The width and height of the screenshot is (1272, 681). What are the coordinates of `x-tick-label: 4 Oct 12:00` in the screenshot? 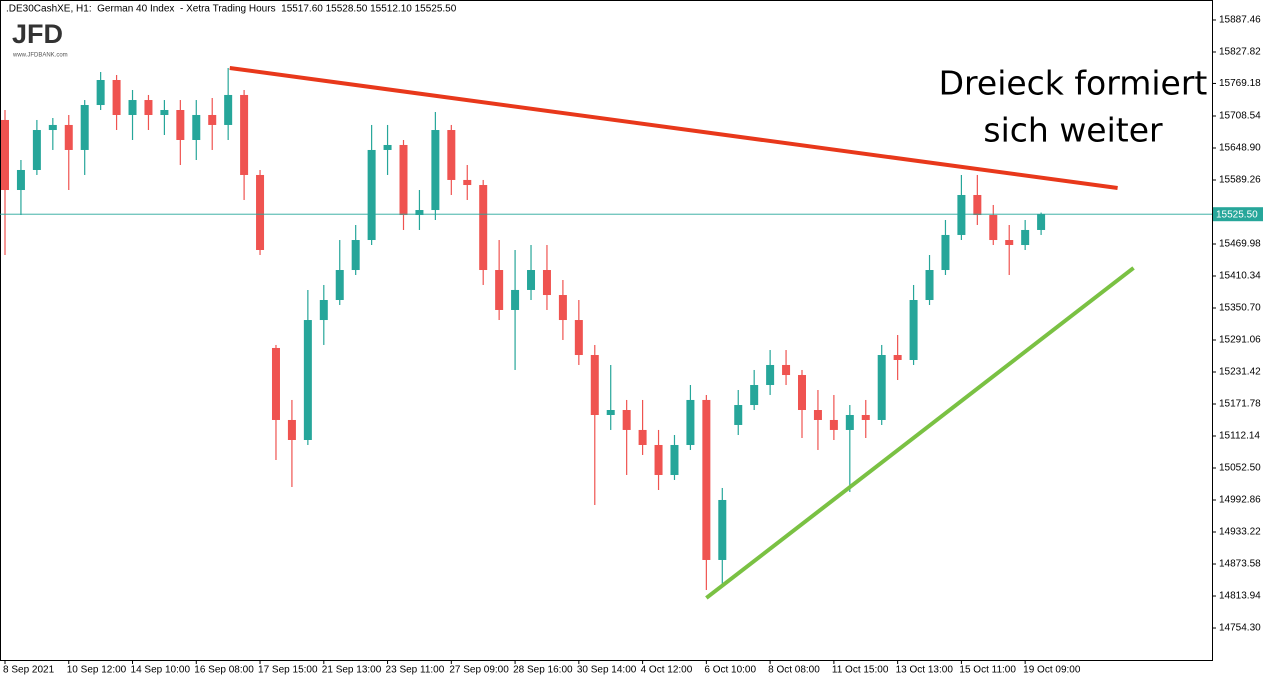 It's located at (667, 670).